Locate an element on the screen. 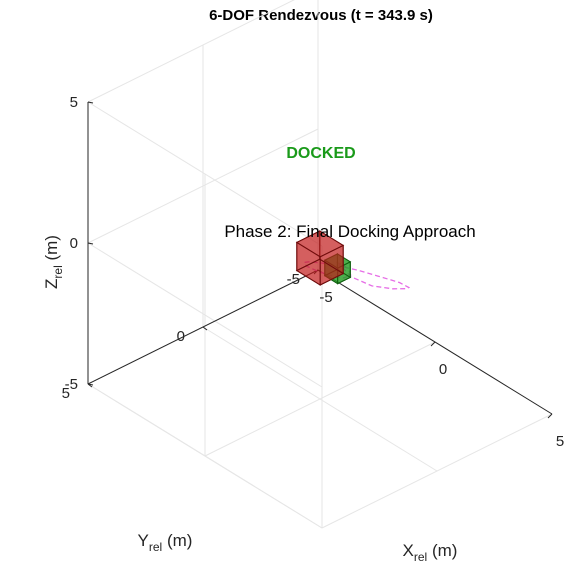 Image resolution: width=571 pixels, height=574 pixels. z-tick-label: 0 is located at coordinates (74, 243).